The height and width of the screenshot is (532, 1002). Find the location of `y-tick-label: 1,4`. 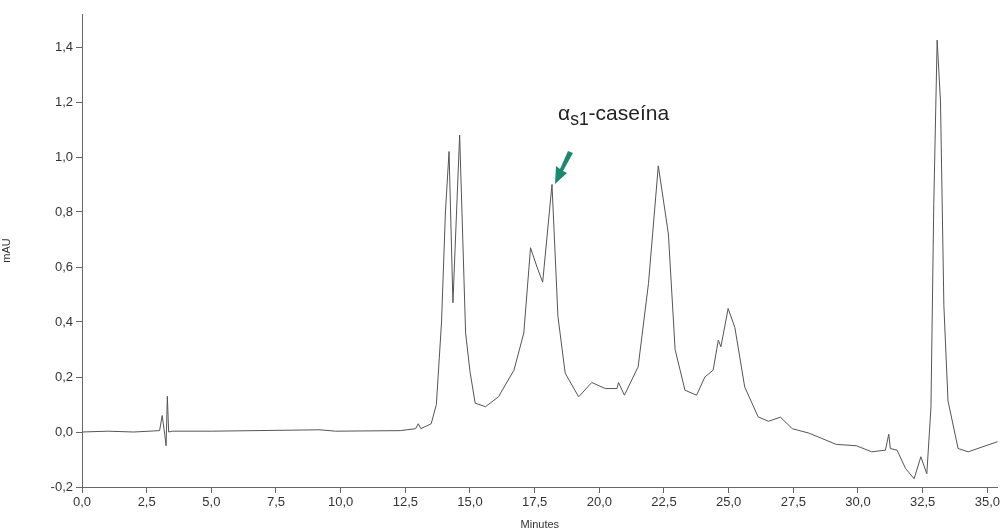

y-tick-label: 1,4 is located at coordinates (63, 46).